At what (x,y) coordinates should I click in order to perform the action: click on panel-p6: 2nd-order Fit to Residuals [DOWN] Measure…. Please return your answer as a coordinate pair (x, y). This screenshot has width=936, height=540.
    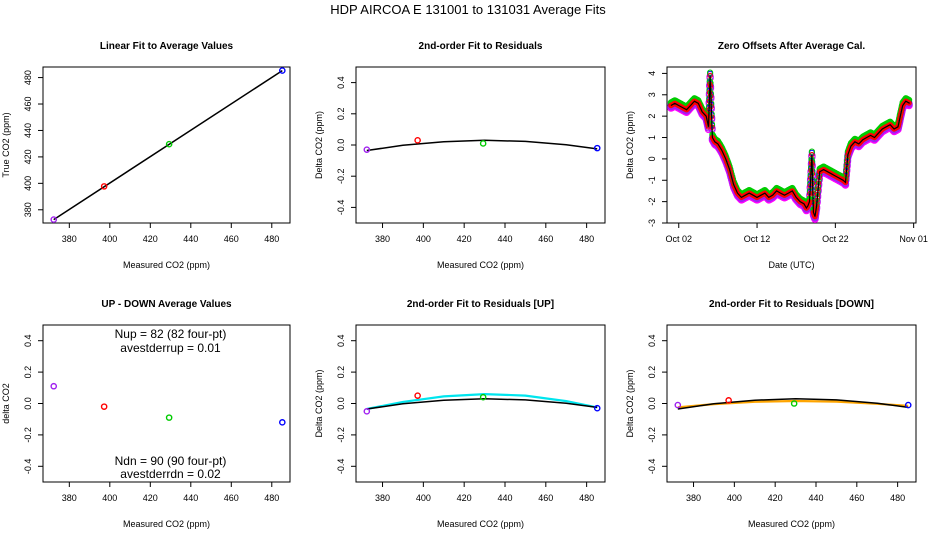
    Looking at the image, I should click on (771, 414).